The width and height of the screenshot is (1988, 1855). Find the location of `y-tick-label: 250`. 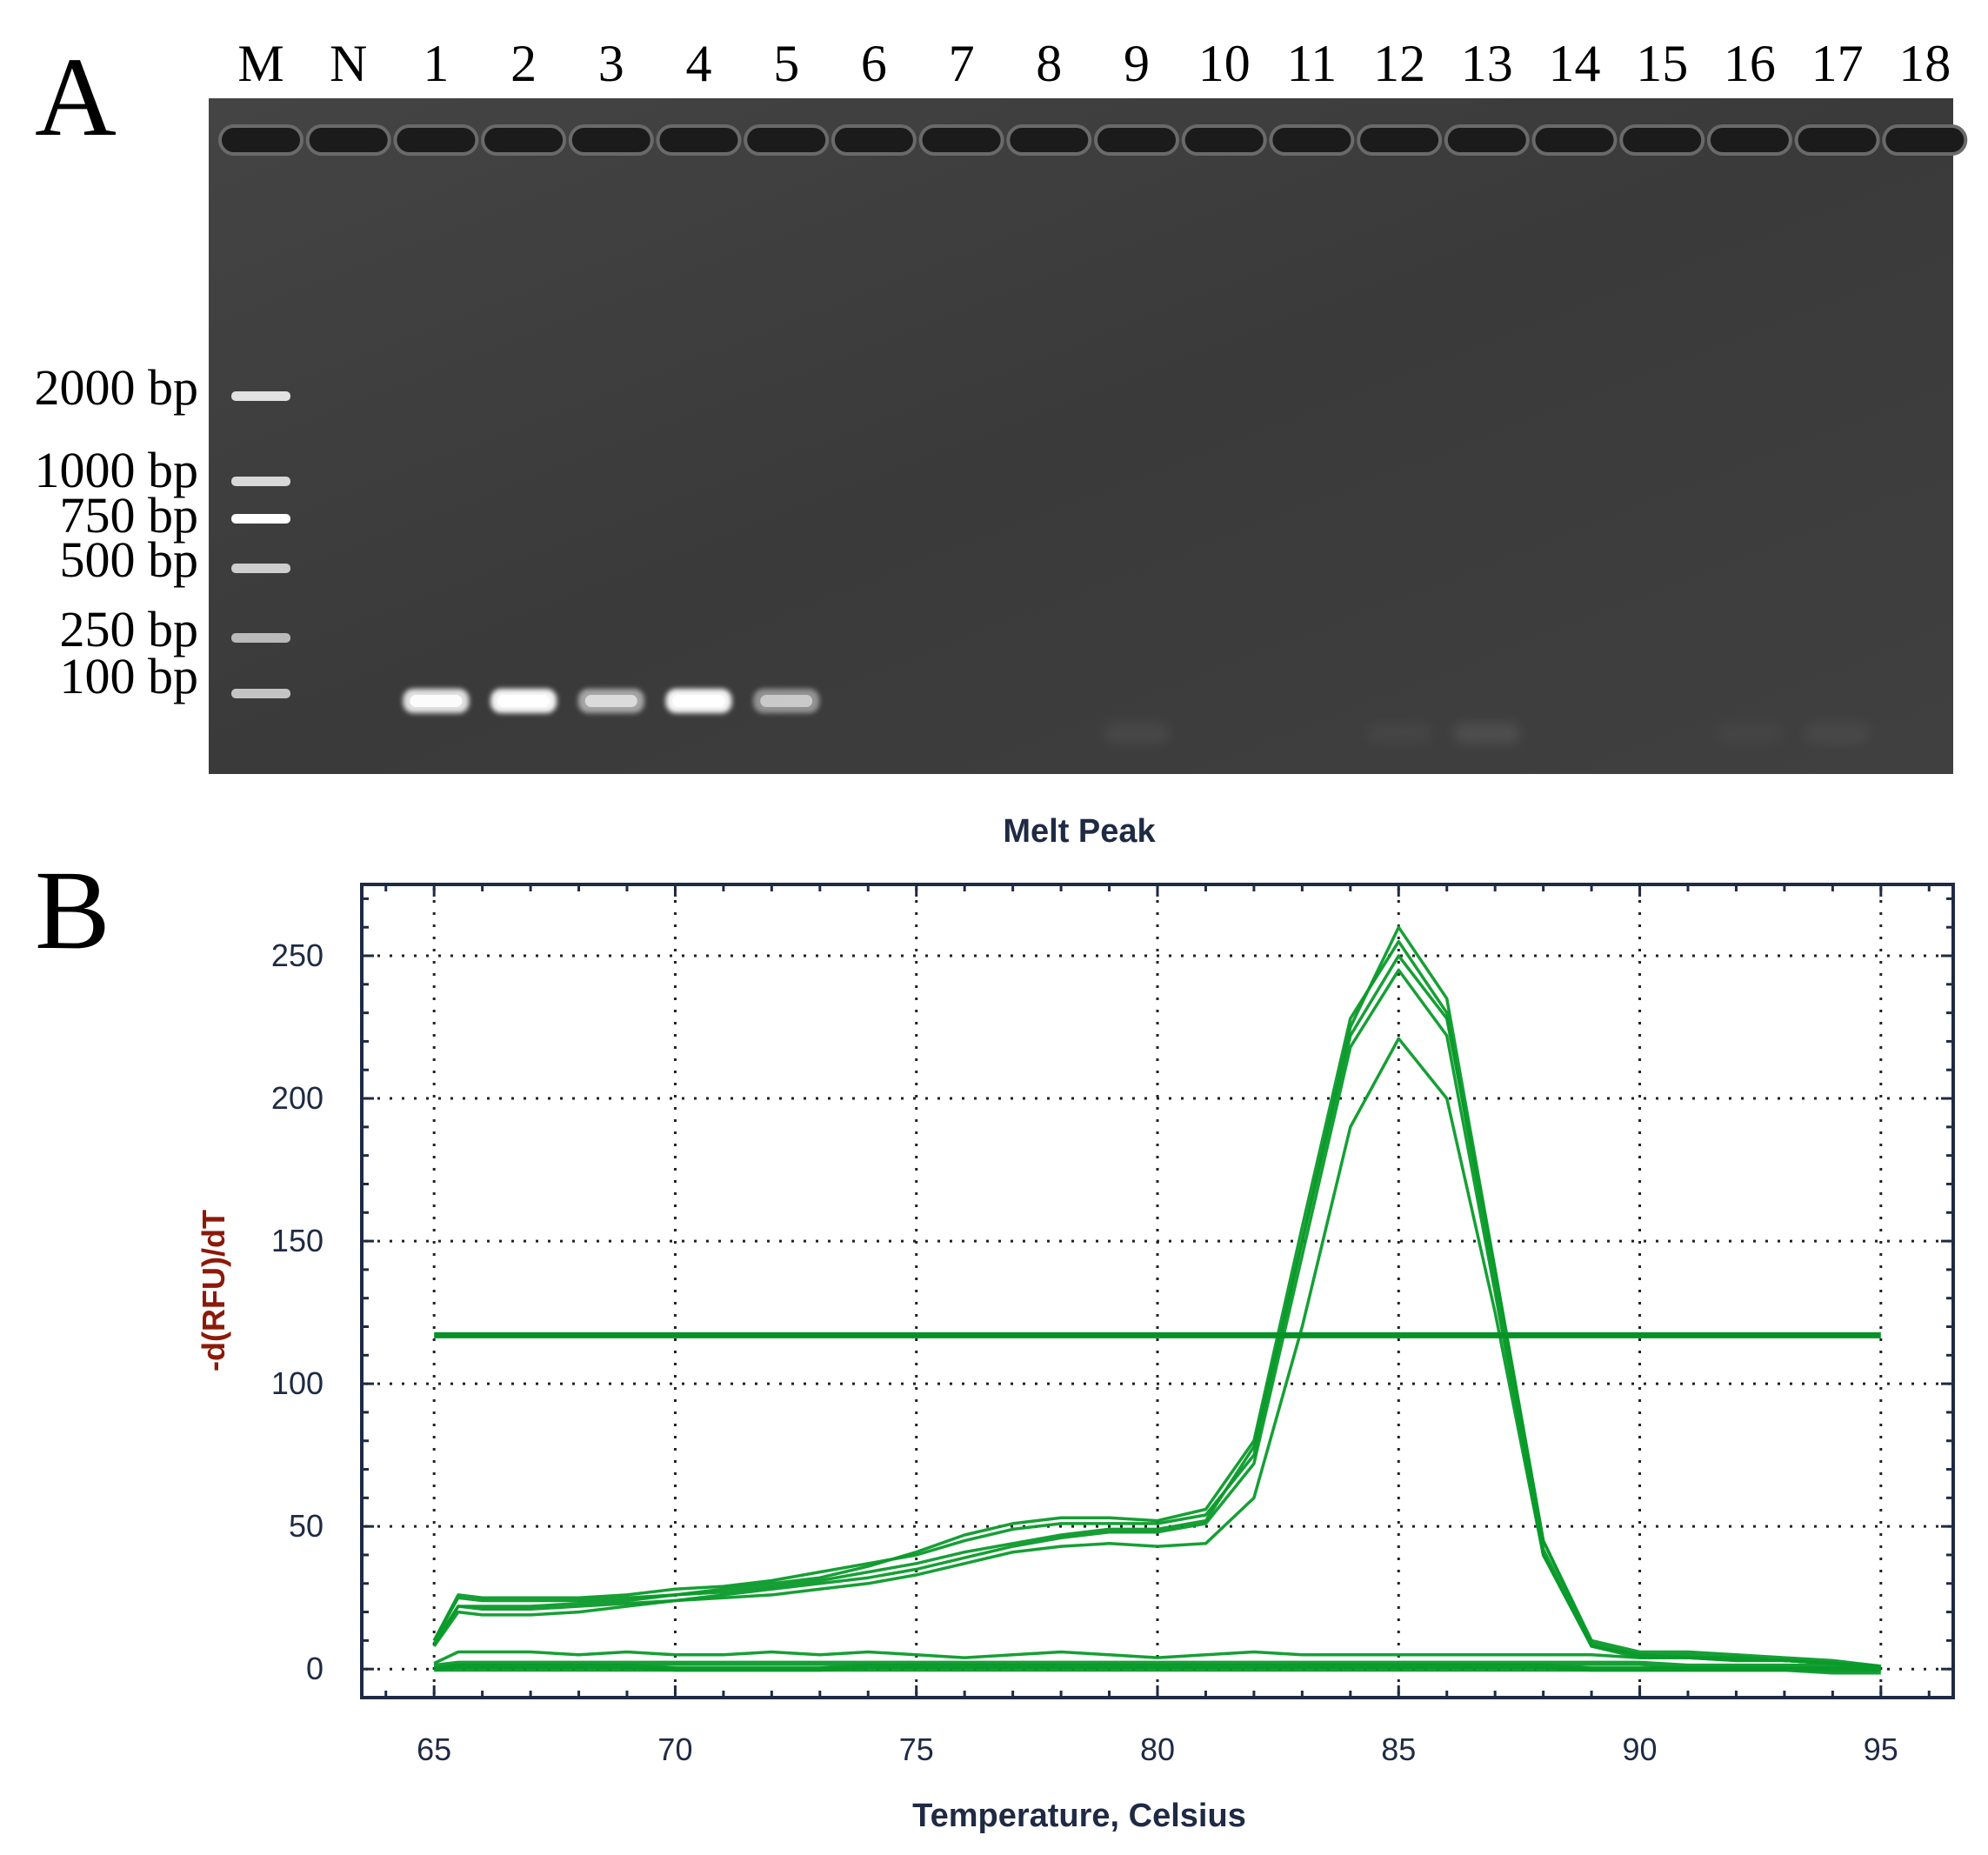

y-tick-label: 250 is located at coordinates (297, 955).